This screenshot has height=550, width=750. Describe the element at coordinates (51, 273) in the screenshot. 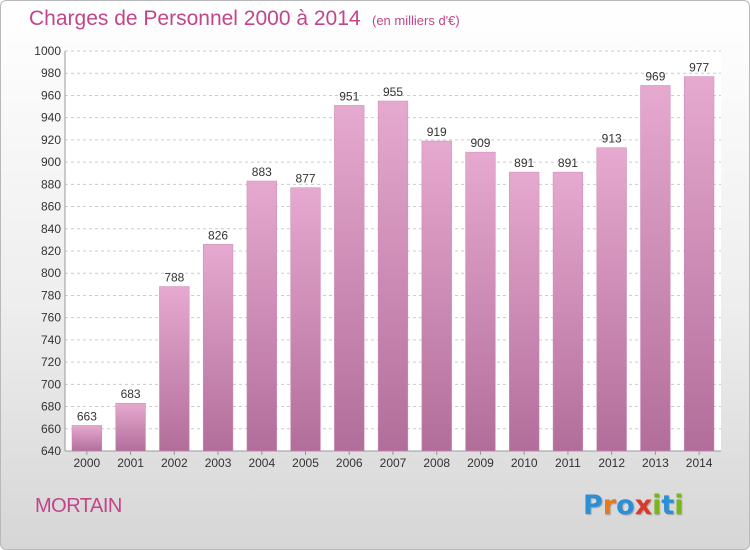

I see `y-tick-label: 800` at that location.